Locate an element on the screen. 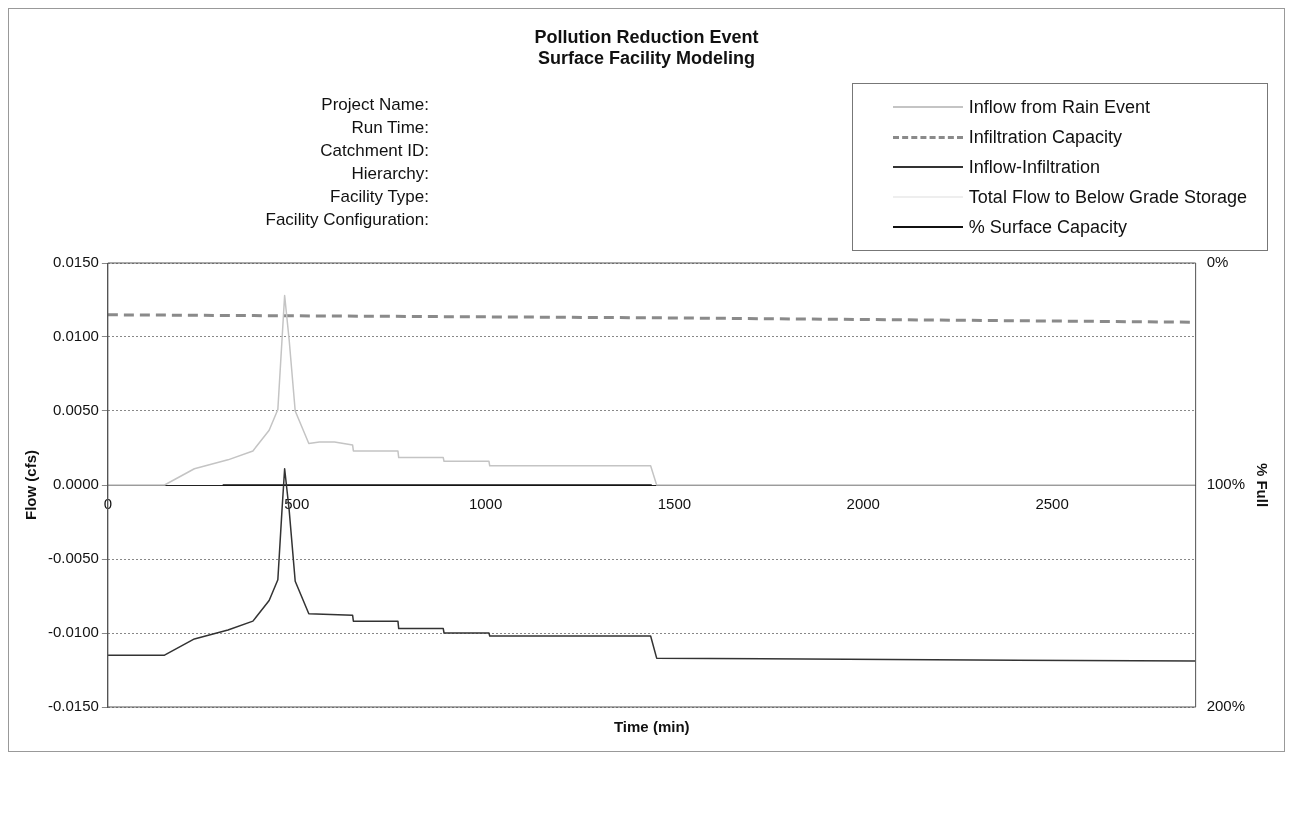 Image resolution: width=1295 pixels, height=831 pixels. text: Facility Configuration: is located at coordinates (346, 220).